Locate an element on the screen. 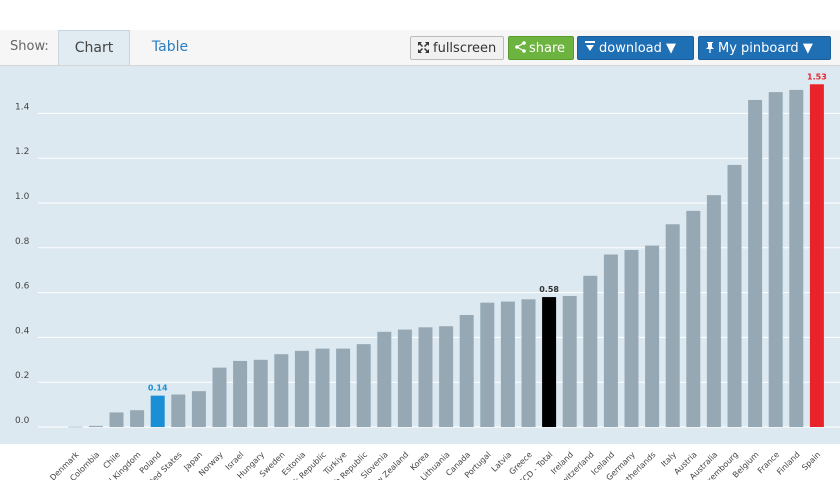 The height and width of the screenshot is (480, 840). share-icon is located at coordinates (520, 49).